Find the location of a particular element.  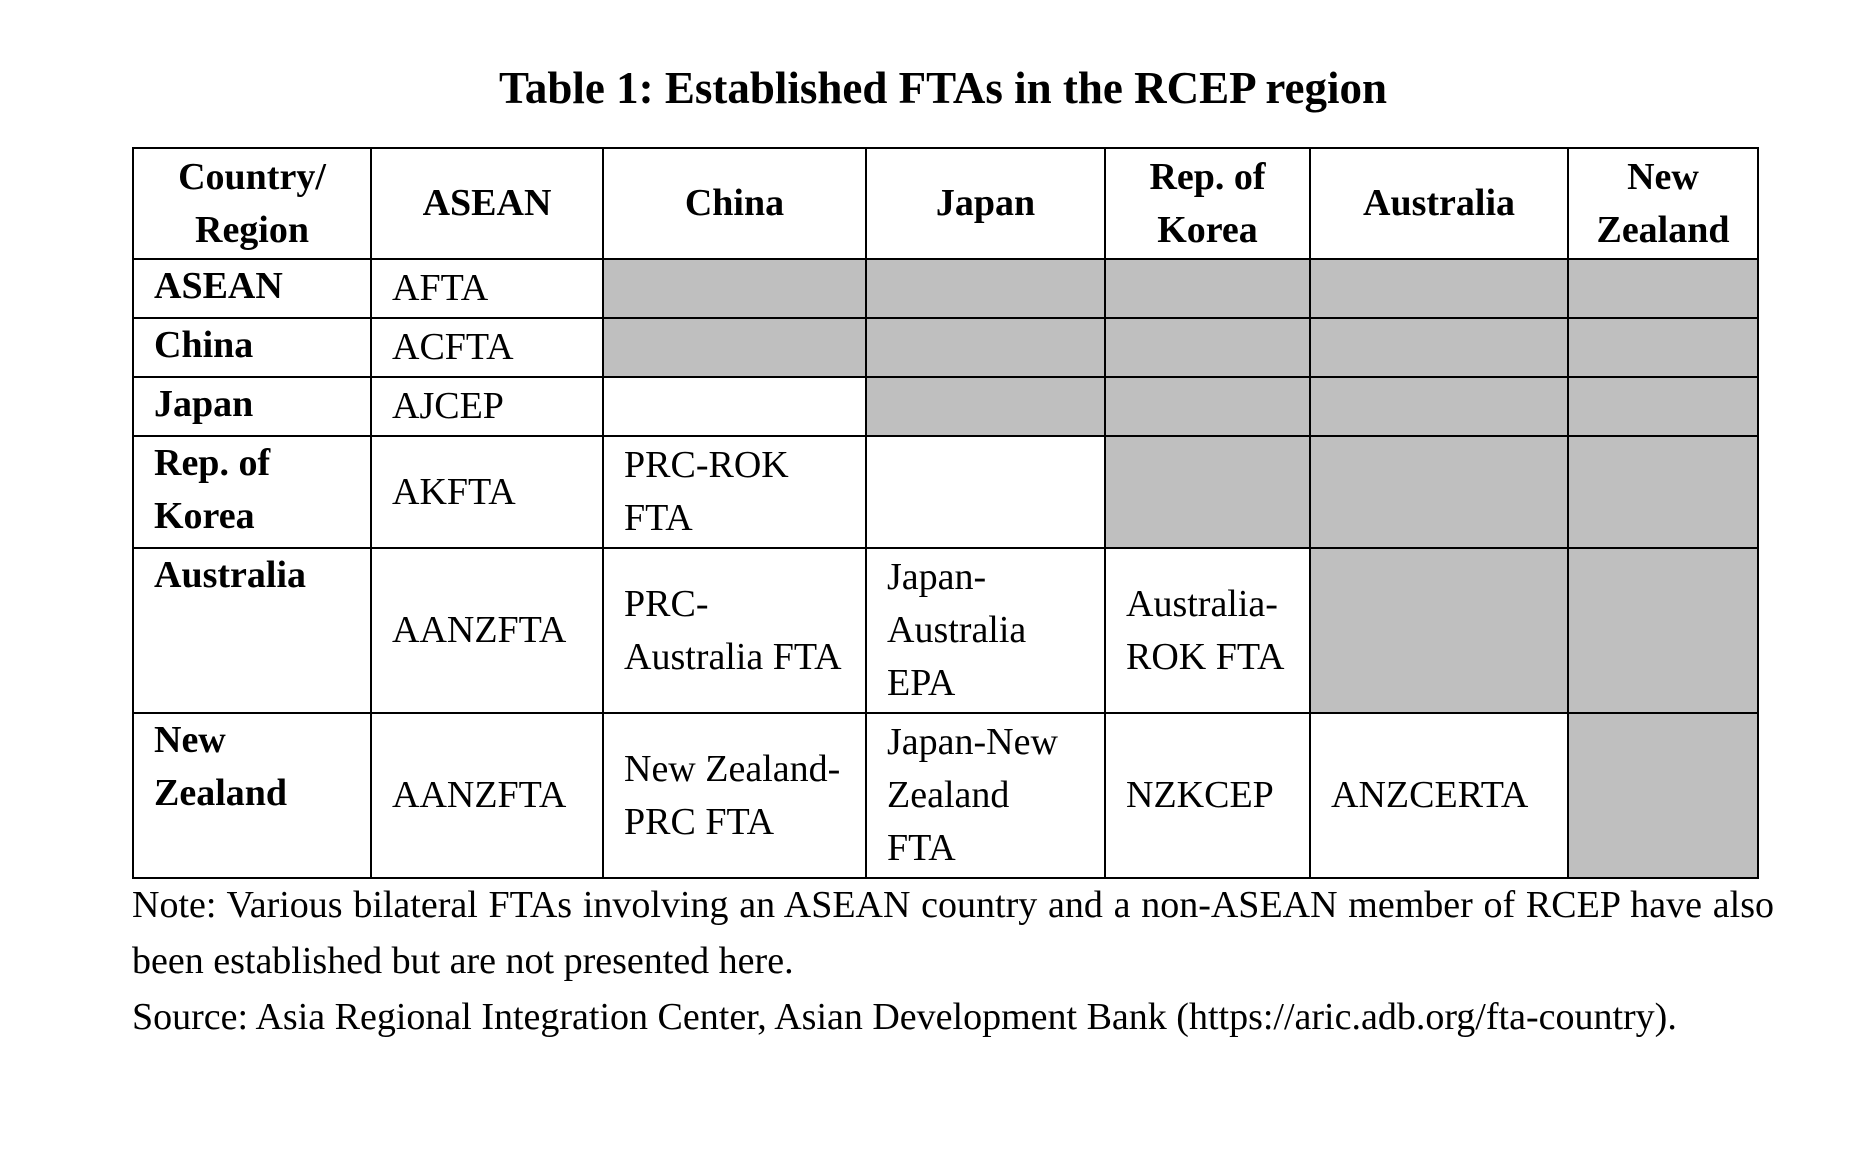

col-header-korea: Rep. of Korea is located at coordinates (1207, 203).